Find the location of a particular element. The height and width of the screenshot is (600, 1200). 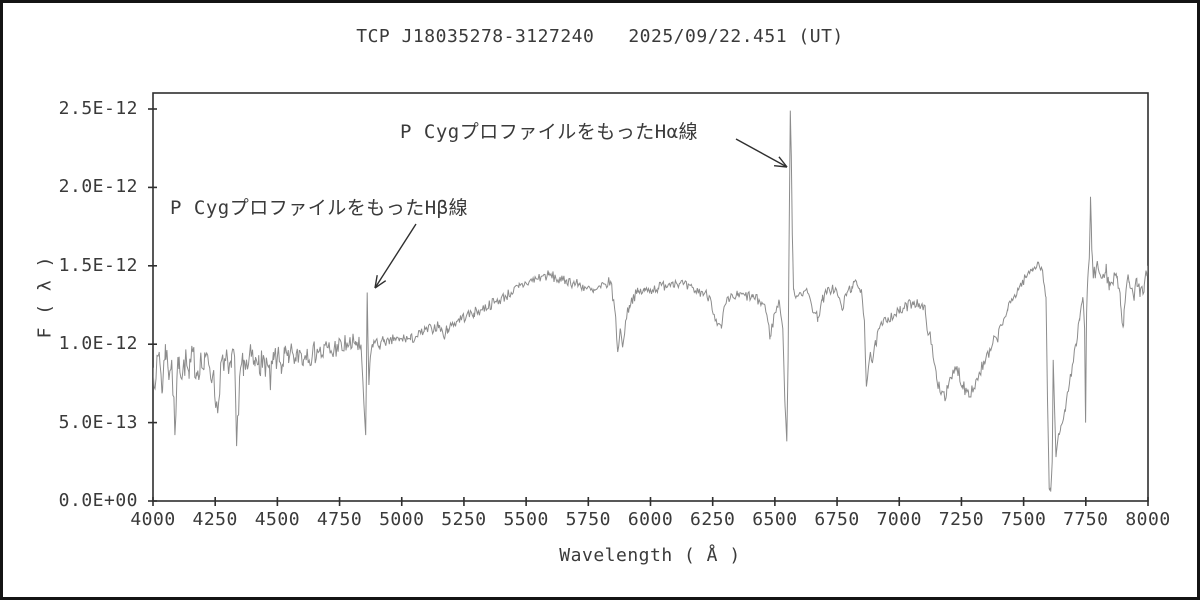

x-tick-label: 4250 is located at coordinates (215, 519).